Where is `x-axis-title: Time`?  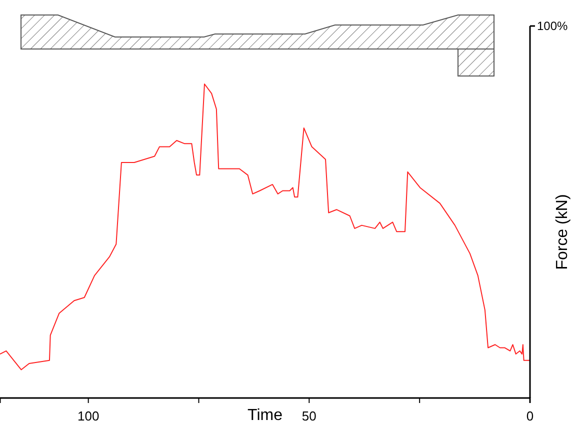
x-axis-title: Time is located at coordinates (265, 415).